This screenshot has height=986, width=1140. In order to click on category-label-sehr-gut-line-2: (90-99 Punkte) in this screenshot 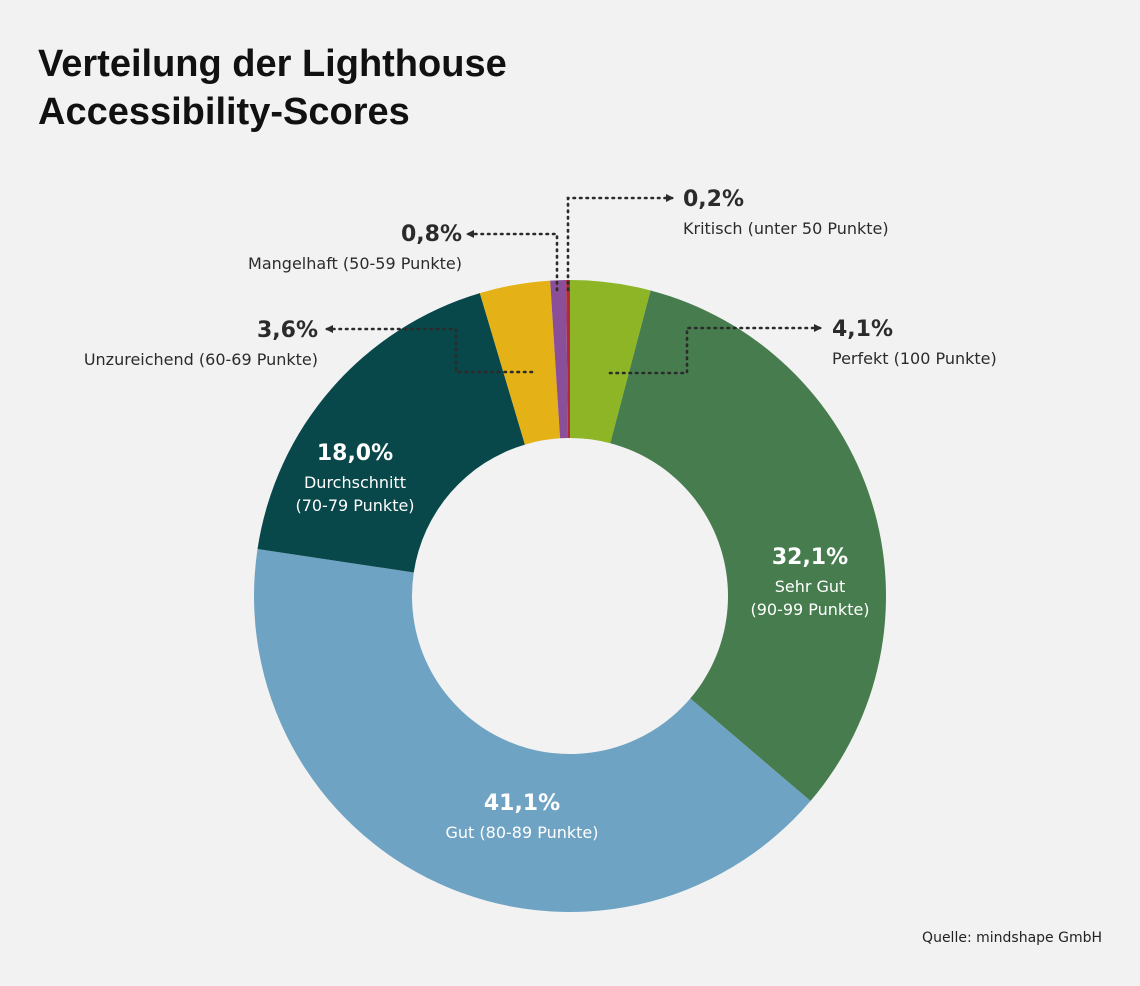, I will do `click(809, 609)`.